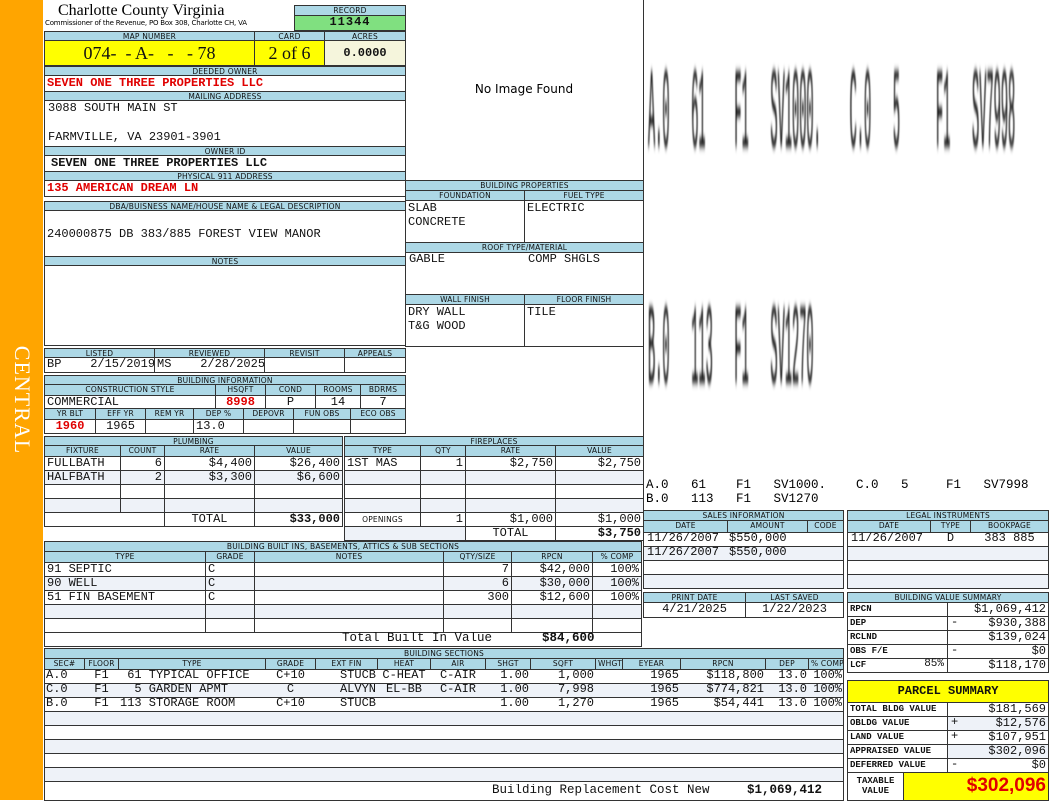 The width and height of the screenshot is (1050, 801). What do you see at coordinates (383, 402) in the screenshot?
I see `building-info-value: 7` at bounding box center [383, 402].